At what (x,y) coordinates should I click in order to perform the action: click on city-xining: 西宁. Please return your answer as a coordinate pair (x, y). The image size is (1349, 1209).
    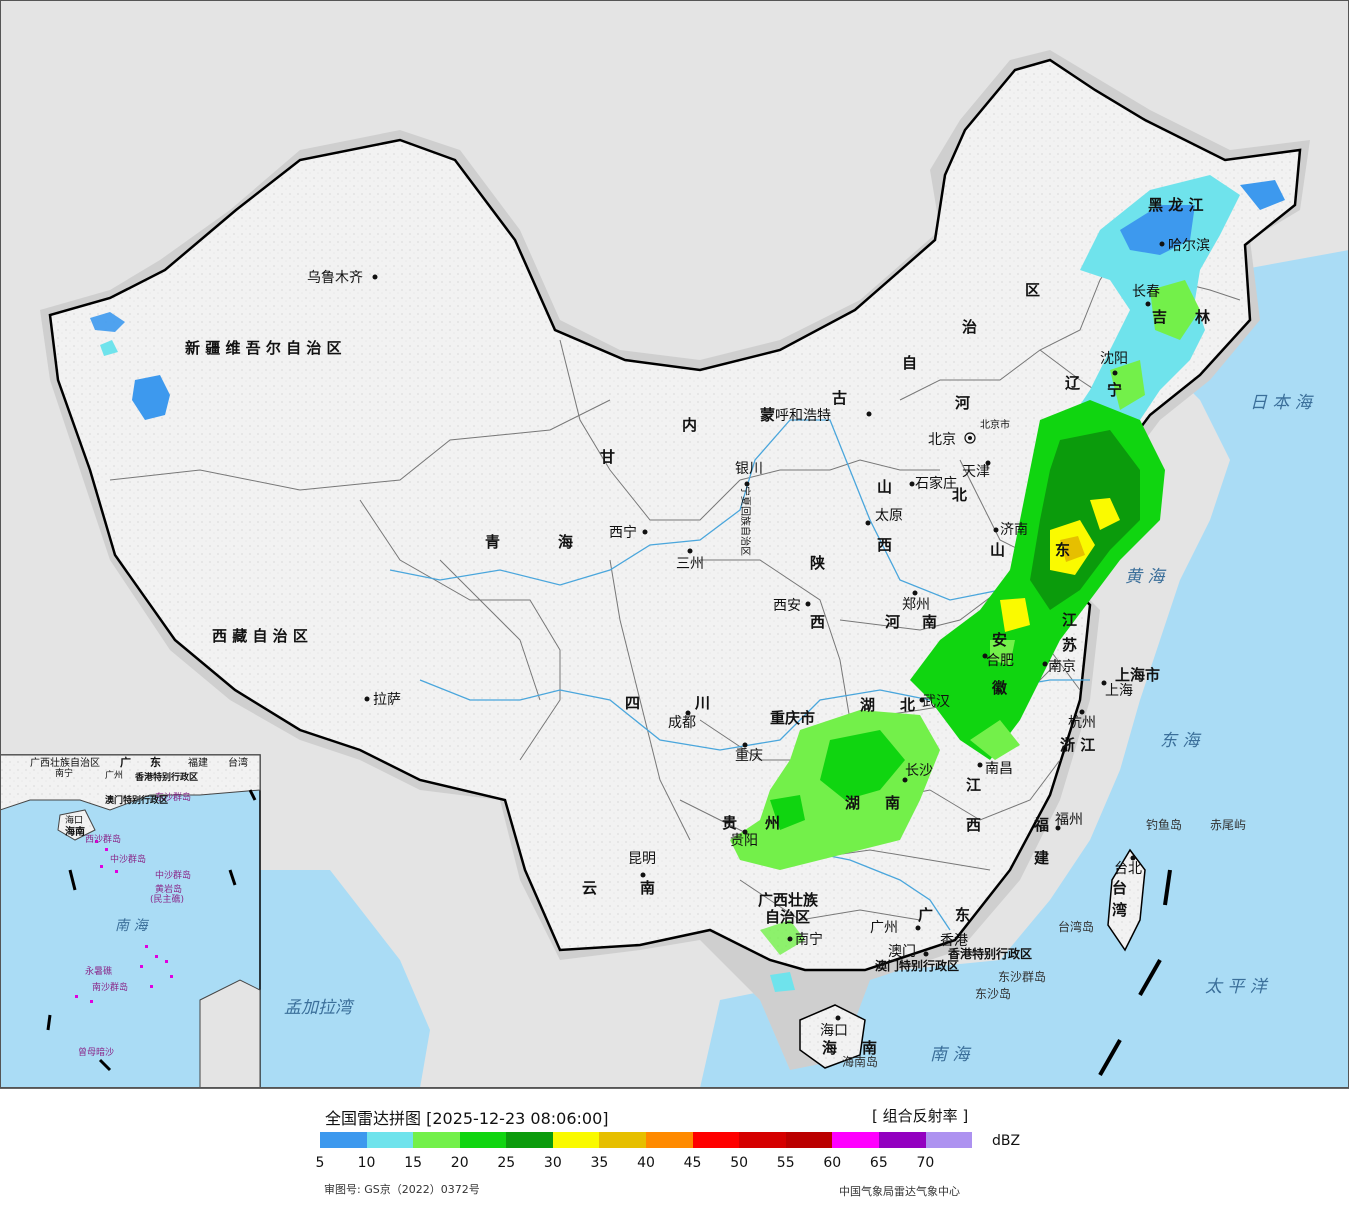
    Looking at the image, I should click on (623, 532).